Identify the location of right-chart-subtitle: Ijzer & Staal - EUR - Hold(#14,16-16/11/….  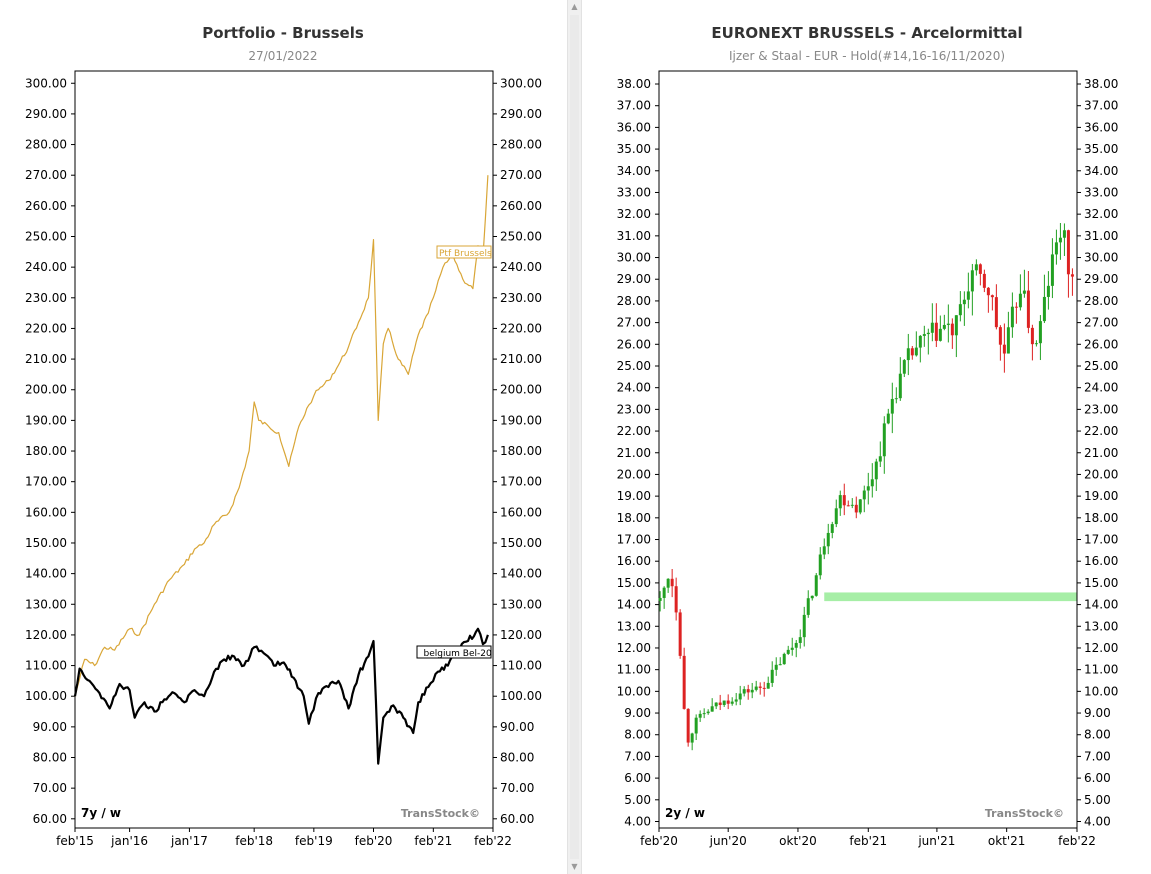
(867, 56).